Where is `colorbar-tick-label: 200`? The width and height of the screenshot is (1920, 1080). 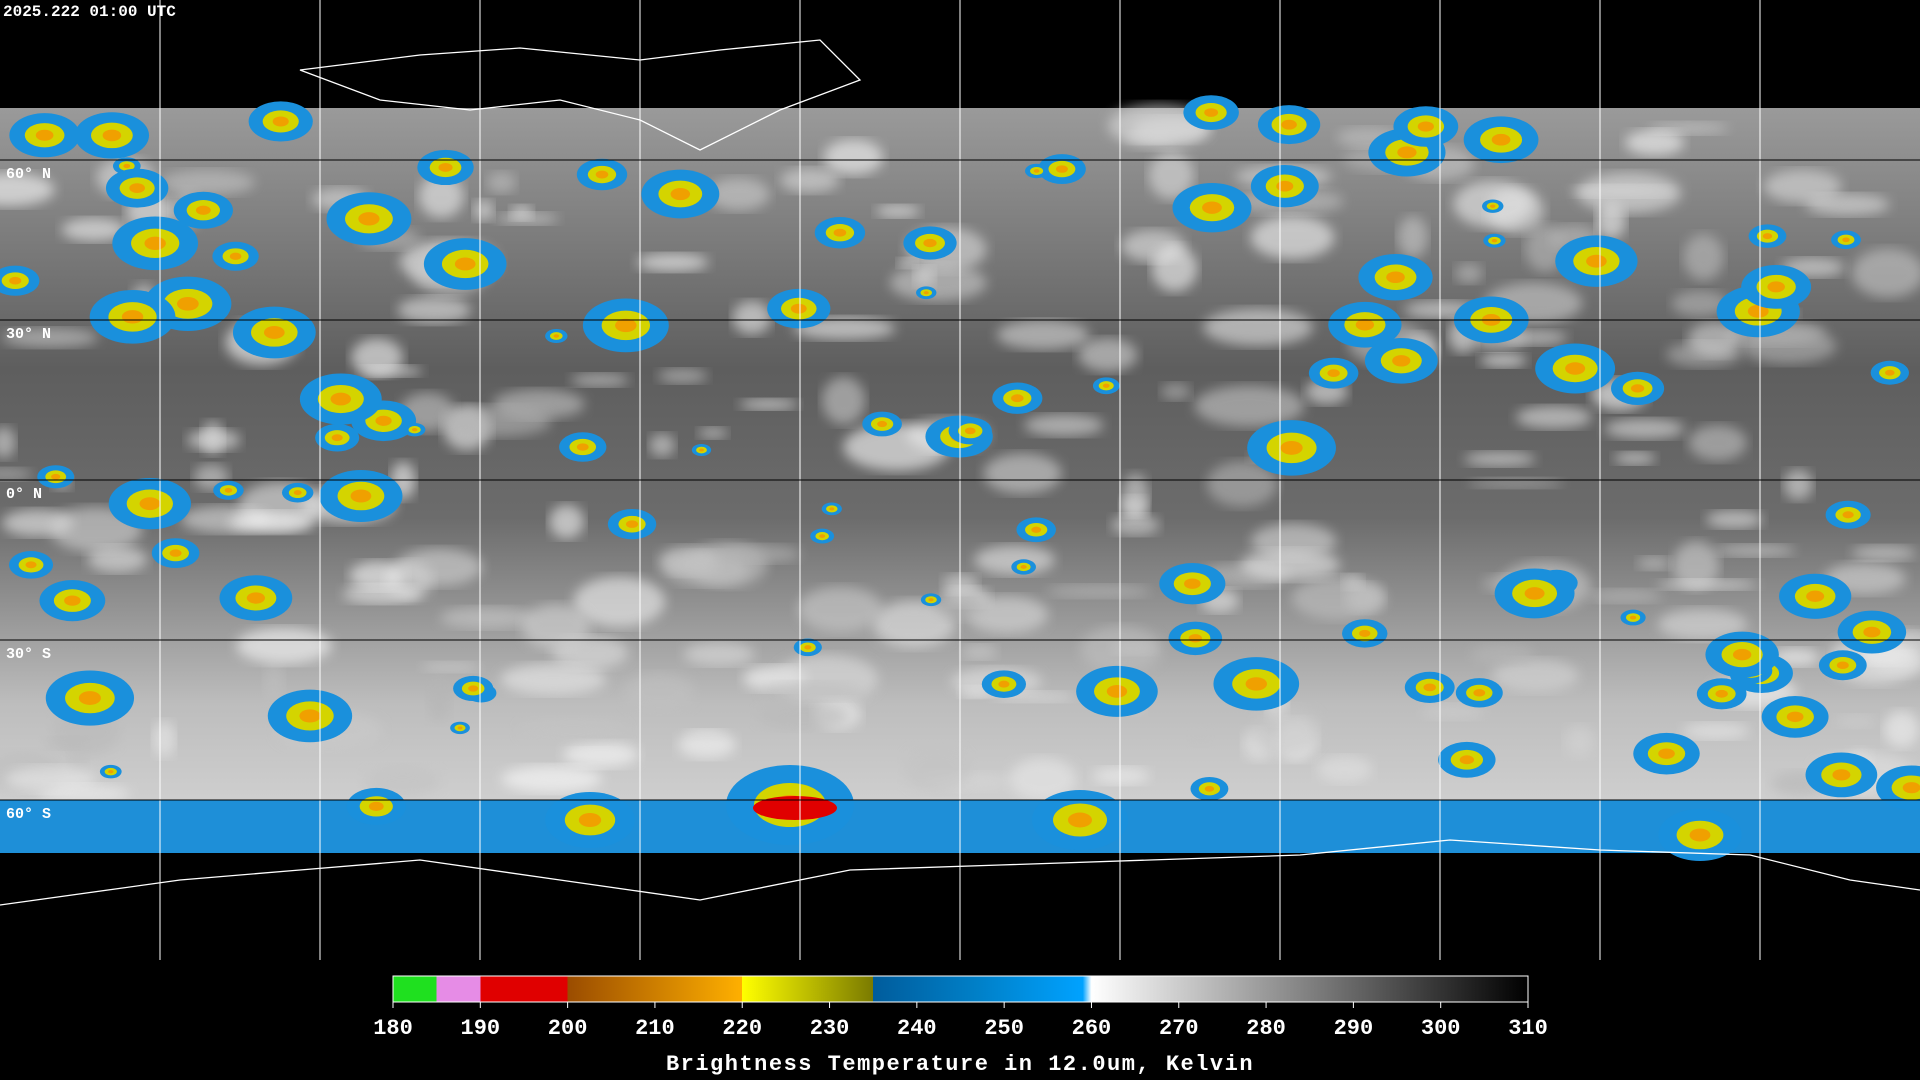 colorbar-tick-label: 200 is located at coordinates (568, 1028).